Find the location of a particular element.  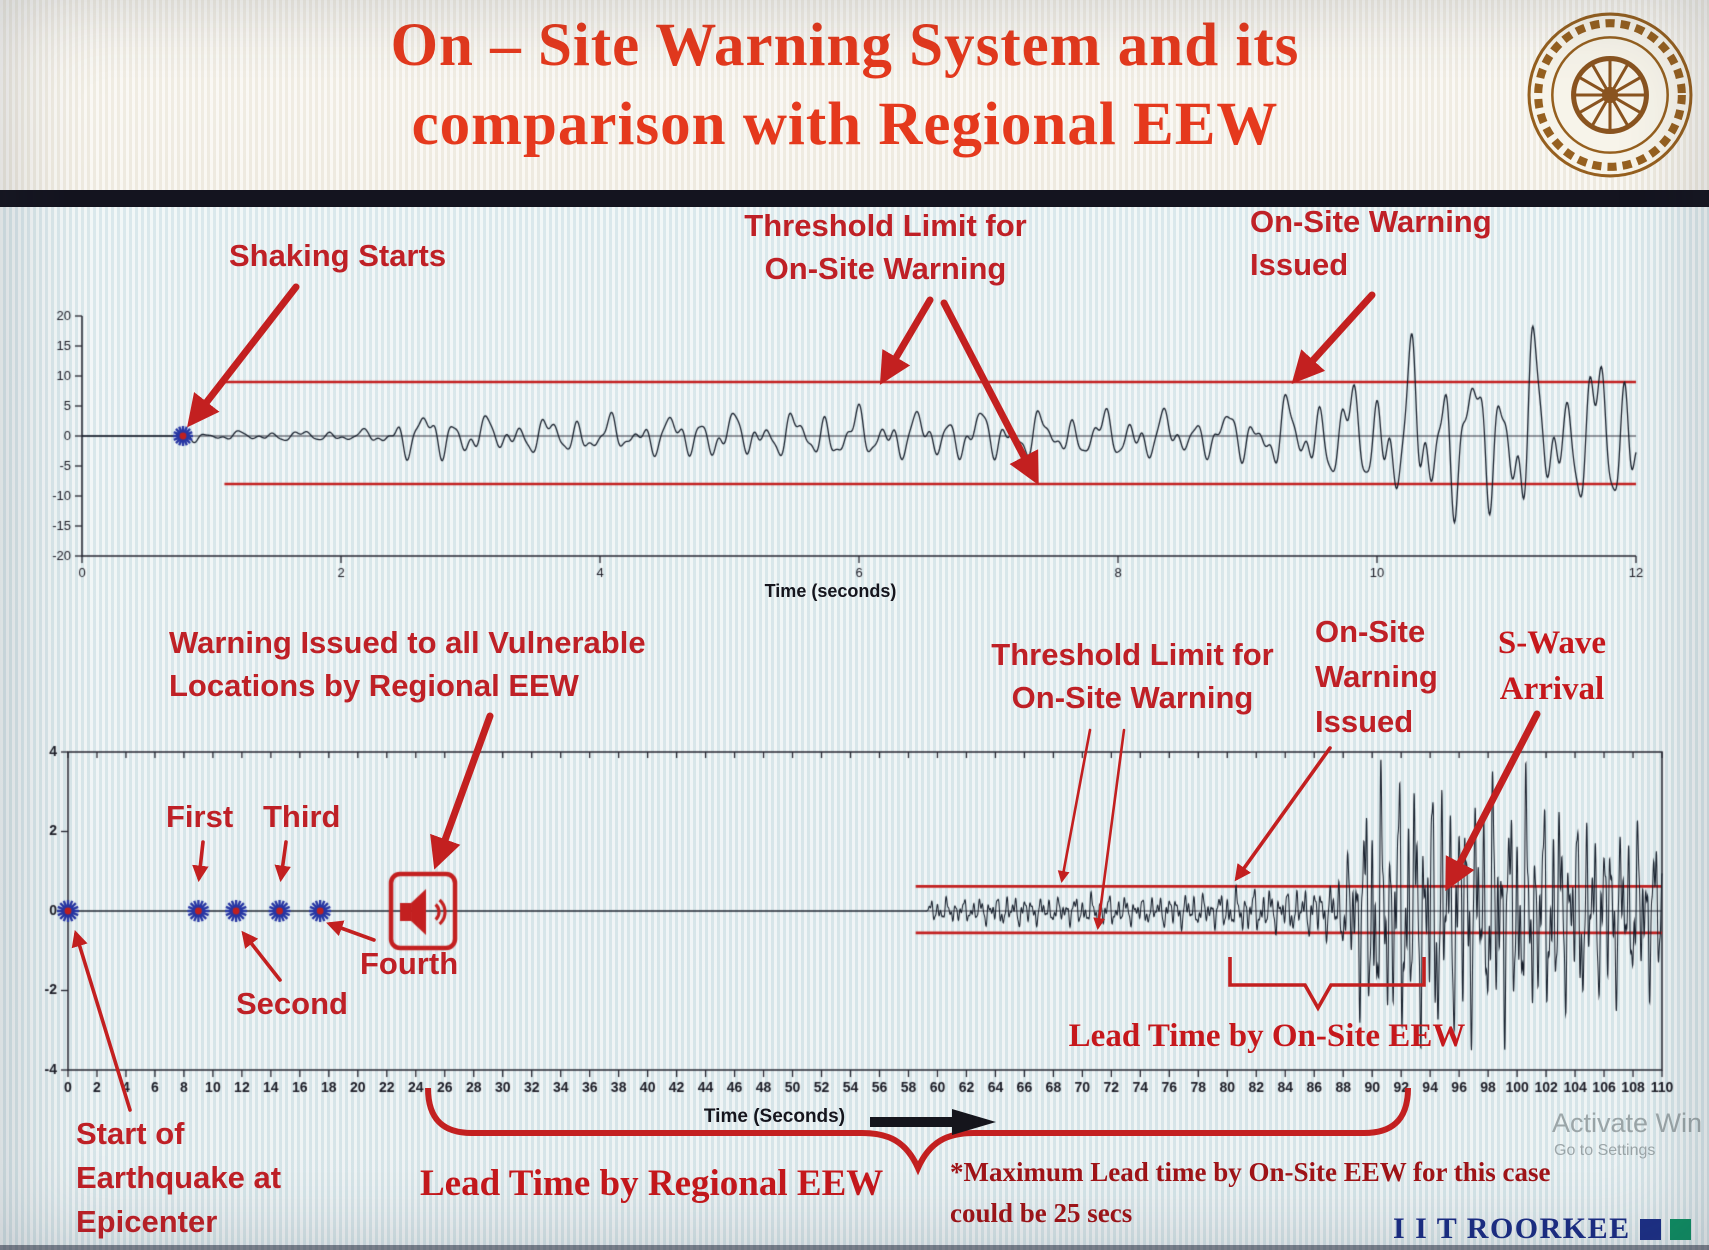

slide-title-line2: comparison with Regional EEW is located at coordinates (845, 125).